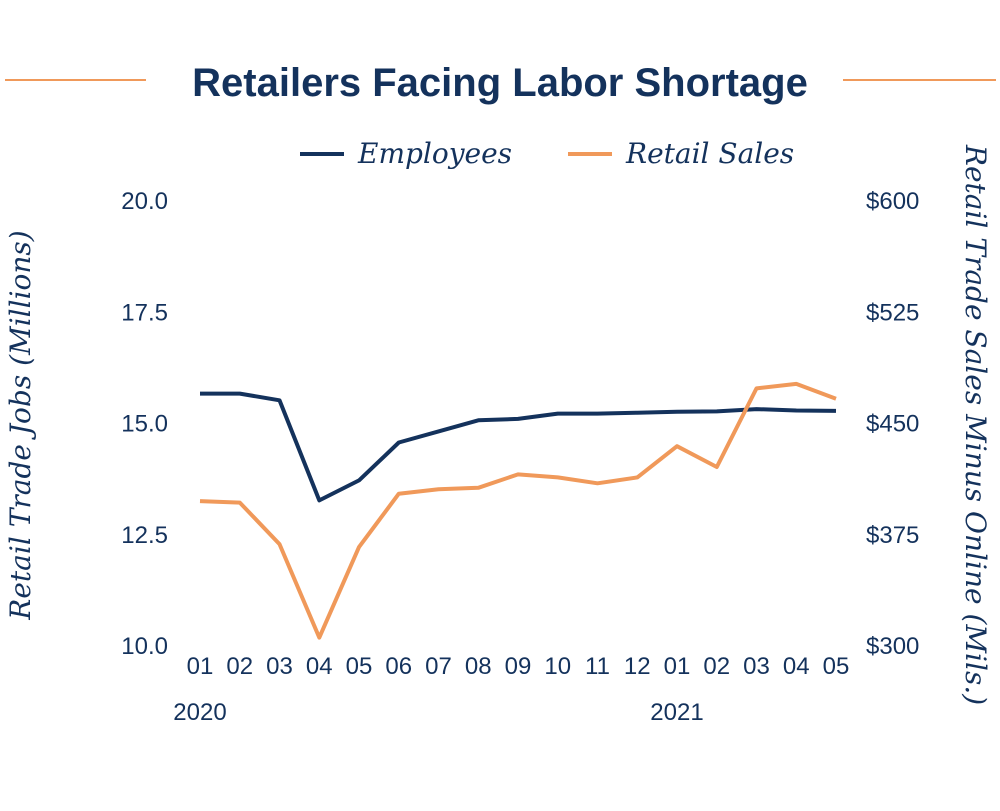 Image resolution: width=1000 pixels, height=811 pixels. What do you see at coordinates (438, 666) in the screenshot?
I see `x-tick-label: 07` at bounding box center [438, 666].